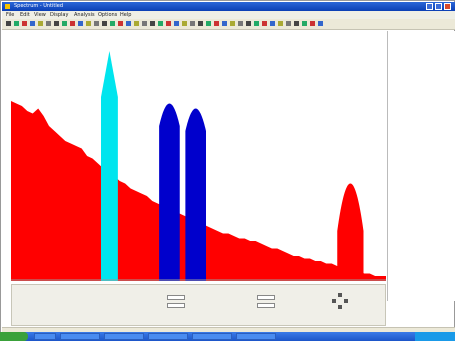 The height and width of the screenshot is (341, 455). What do you see at coordinates (435, 336) in the screenshot?
I see `system-tray` at bounding box center [435, 336].